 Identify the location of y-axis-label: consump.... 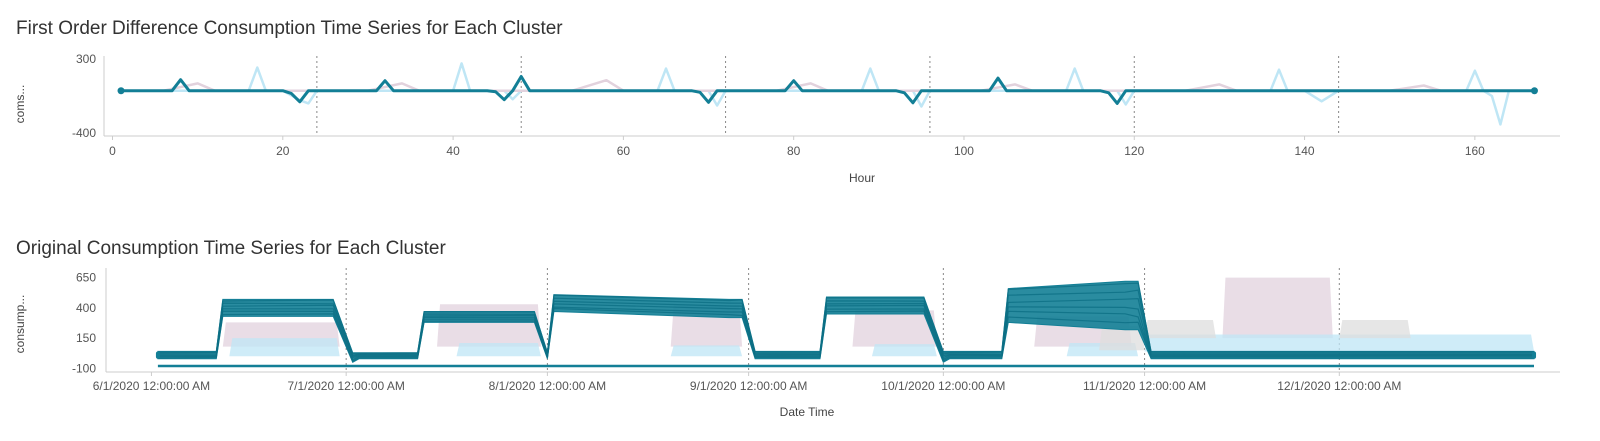
(20, 324).